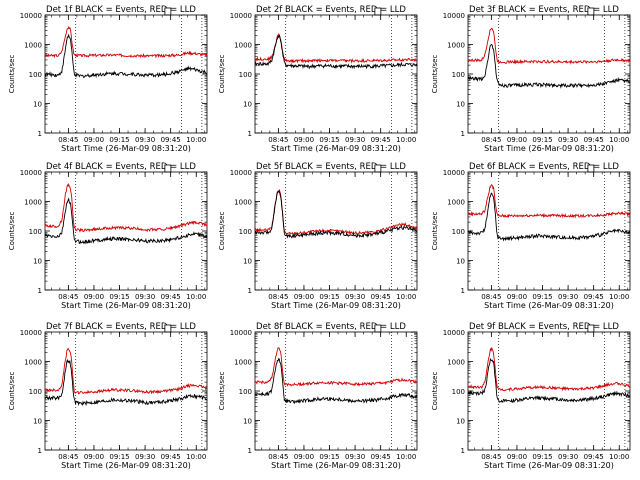  I want to click on chart-title: Det 7f BLACK = Events, RED = LLD, so click(121, 327).